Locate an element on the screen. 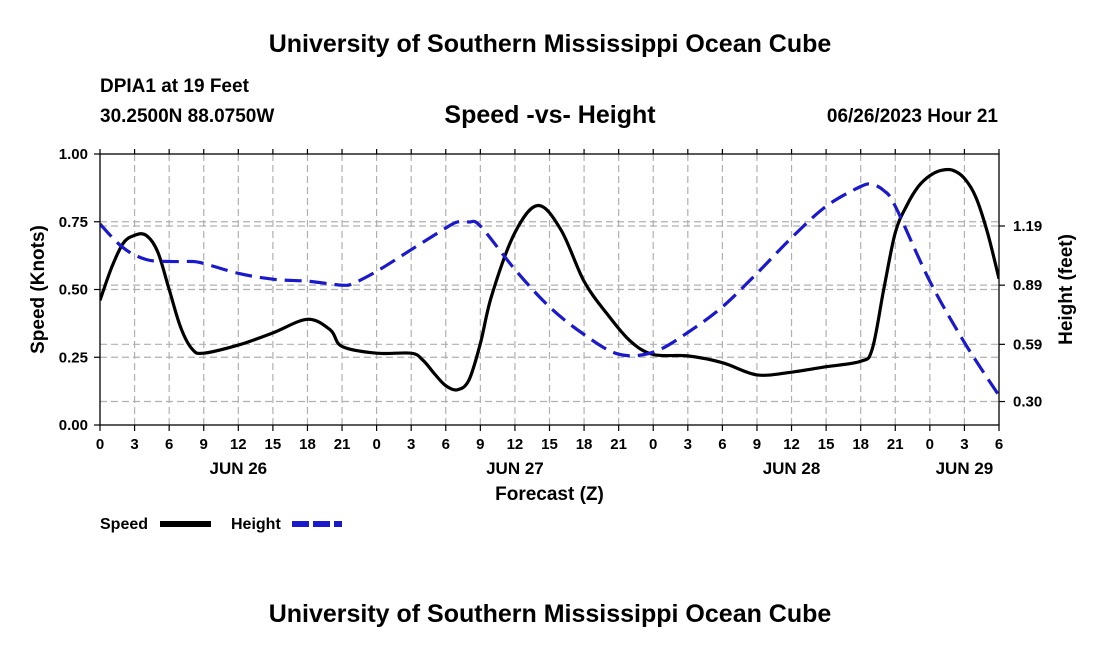 Image resolution: width=1100 pixels, height=650 pixels. x-axis-label: Forecast (Z) is located at coordinates (549, 494).